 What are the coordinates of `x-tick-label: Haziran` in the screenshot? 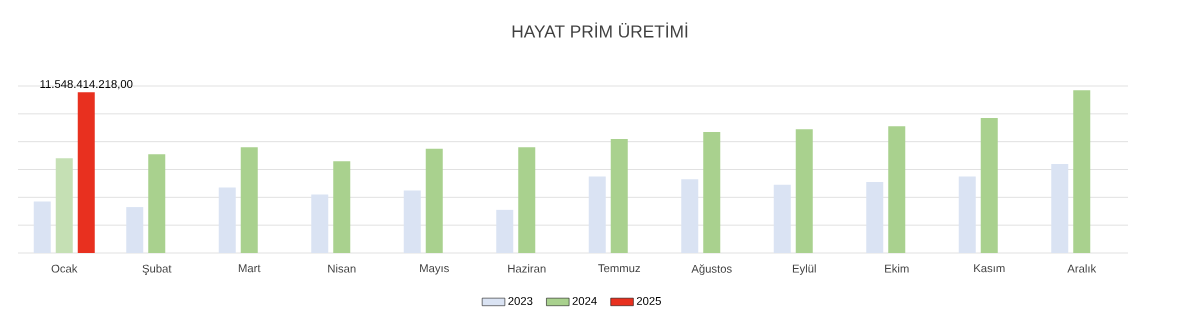 It's located at (527, 268).